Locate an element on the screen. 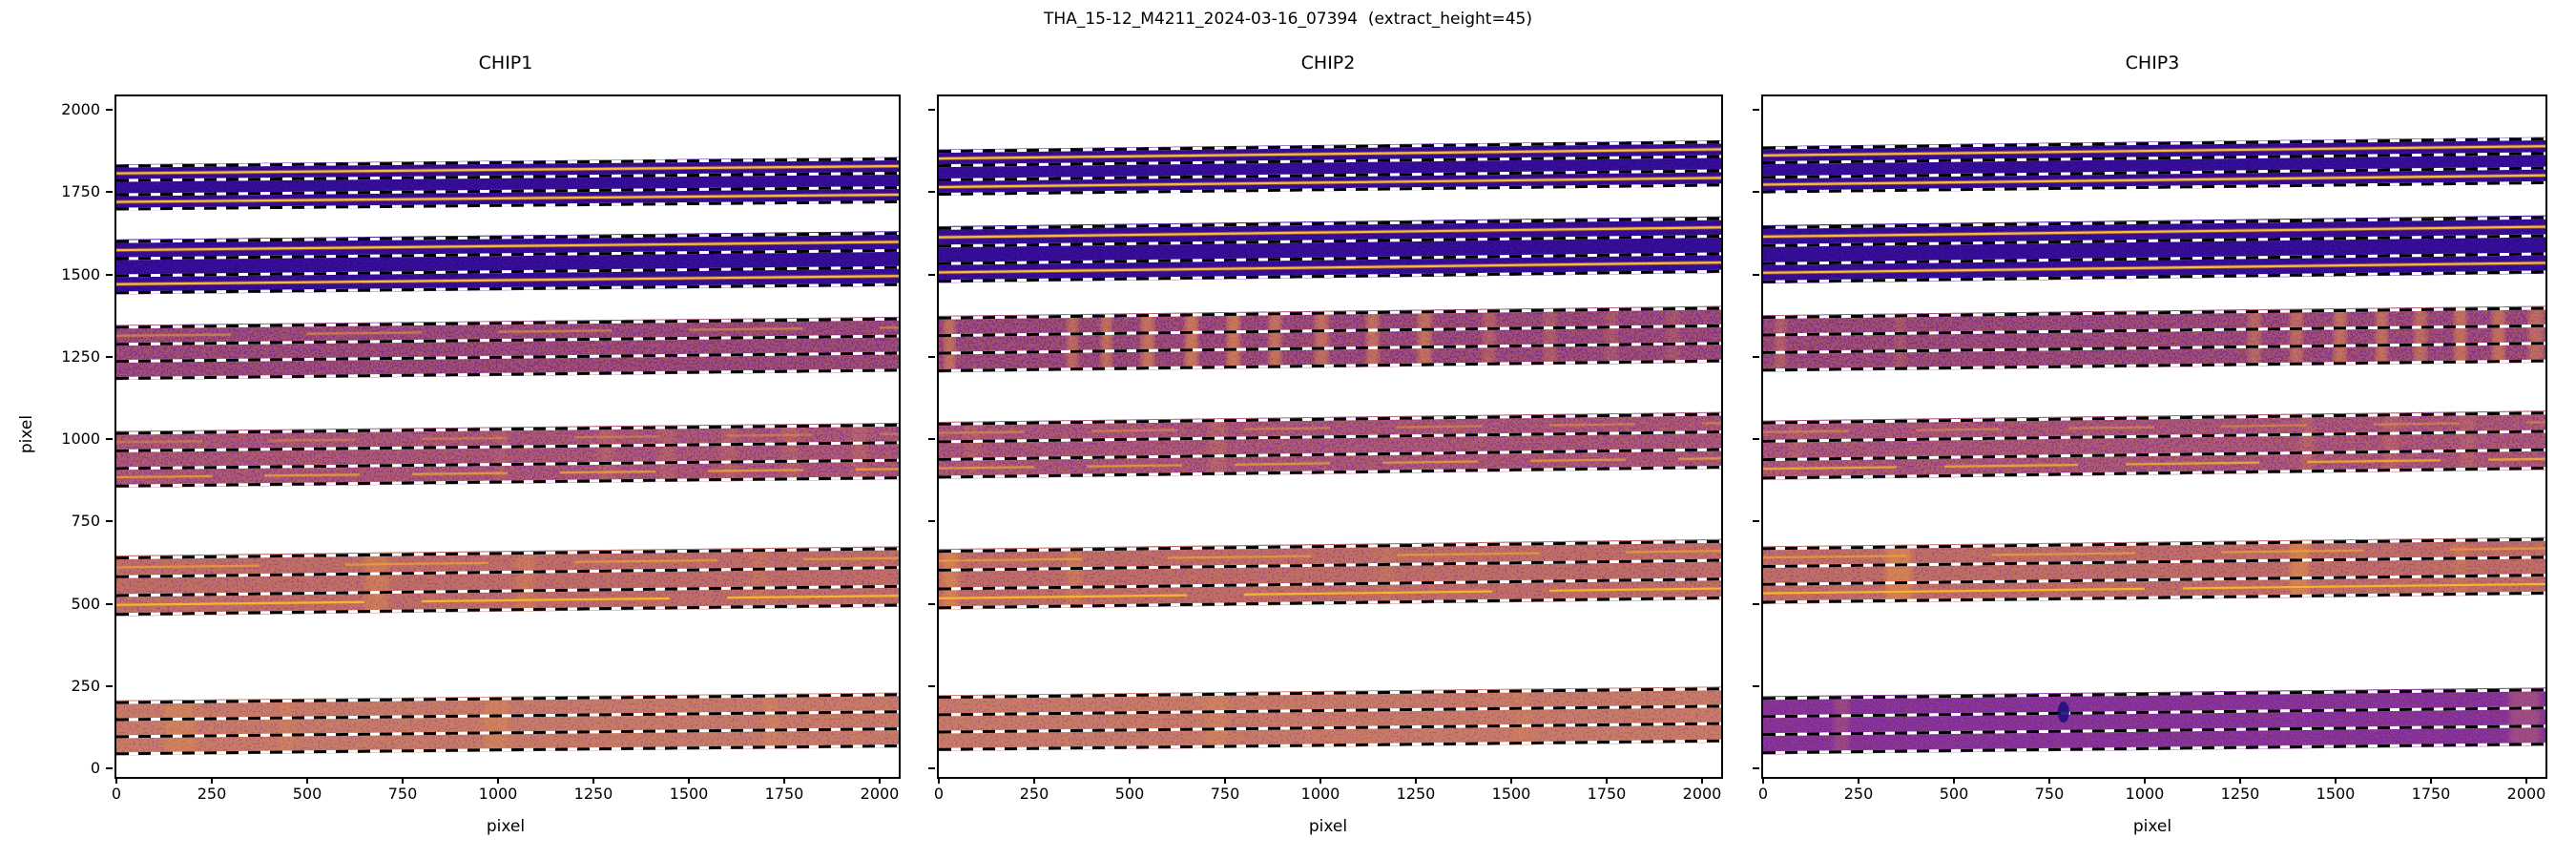 Image resolution: width=2576 pixels, height=859 pixels. y-tick-label: 500 is located at coordinates (85, 603).